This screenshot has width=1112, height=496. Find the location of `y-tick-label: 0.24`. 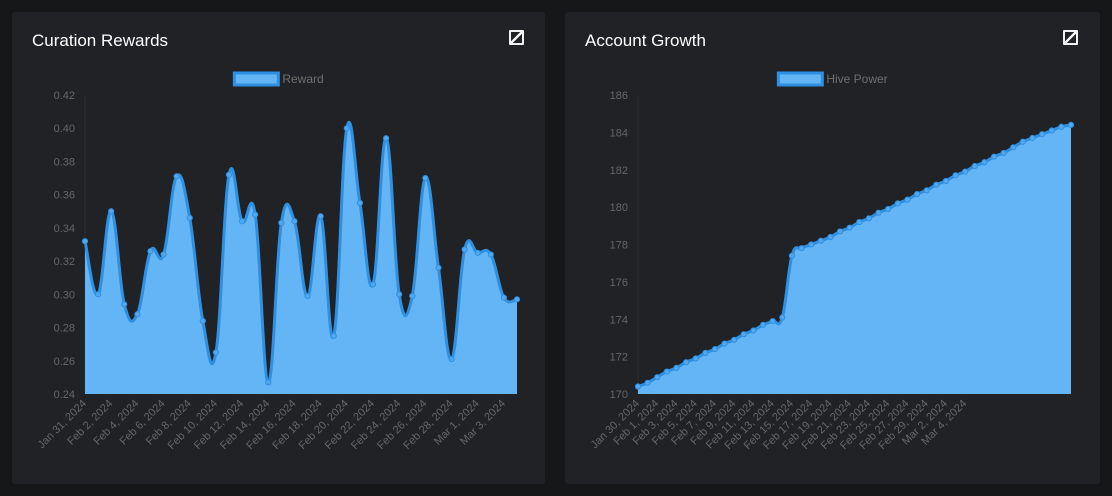

y-tick-label: 0.24 is located at coordinates (64, 395).